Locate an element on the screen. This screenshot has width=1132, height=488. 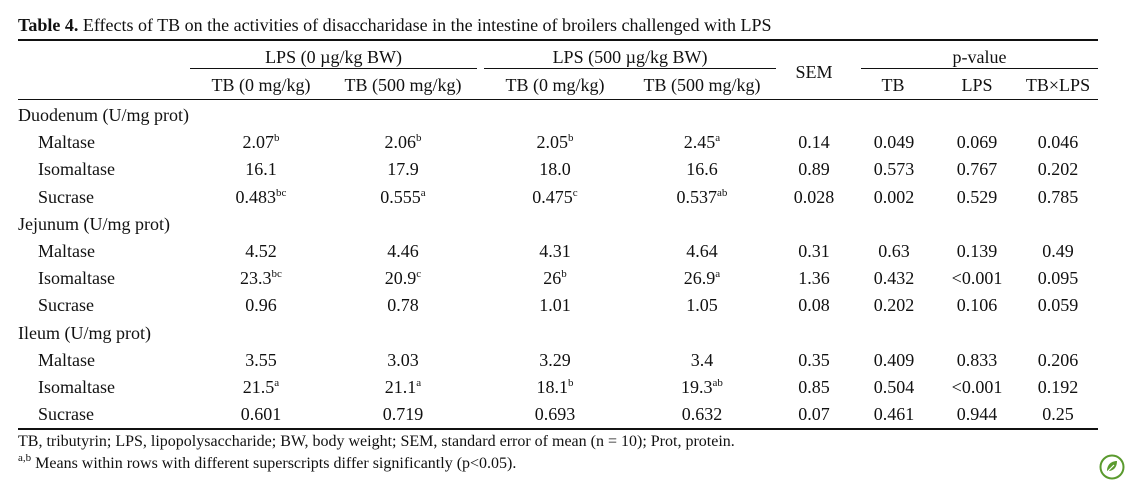
table-cell: 0.206 is located at coordinates (1058, 360).